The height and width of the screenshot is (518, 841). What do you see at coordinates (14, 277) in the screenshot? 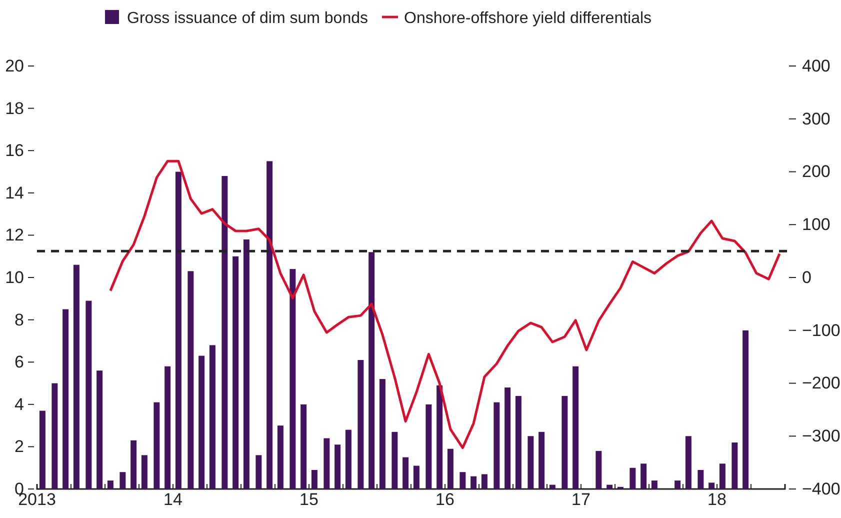
I see `y-tick-label: 10` at bounding box center [14, 277].